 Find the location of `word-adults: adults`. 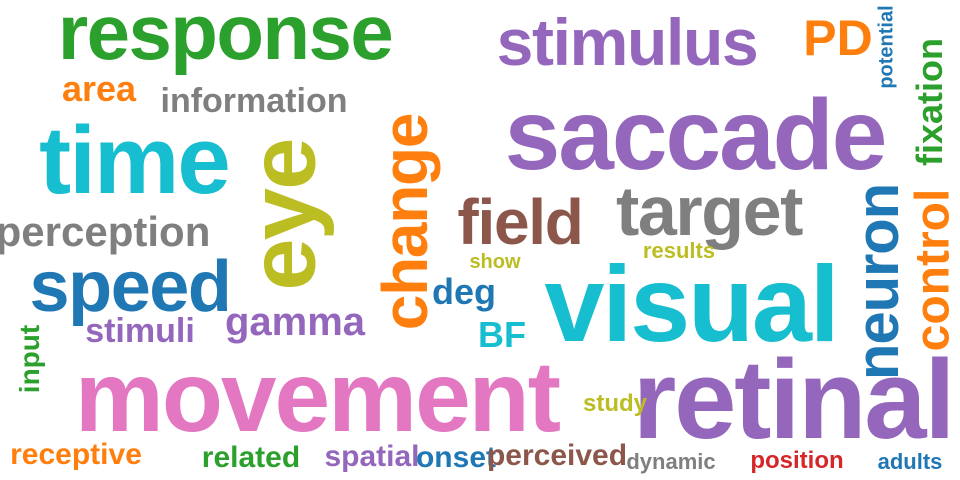

word-adults: adults is located at coordinates (910, 461).